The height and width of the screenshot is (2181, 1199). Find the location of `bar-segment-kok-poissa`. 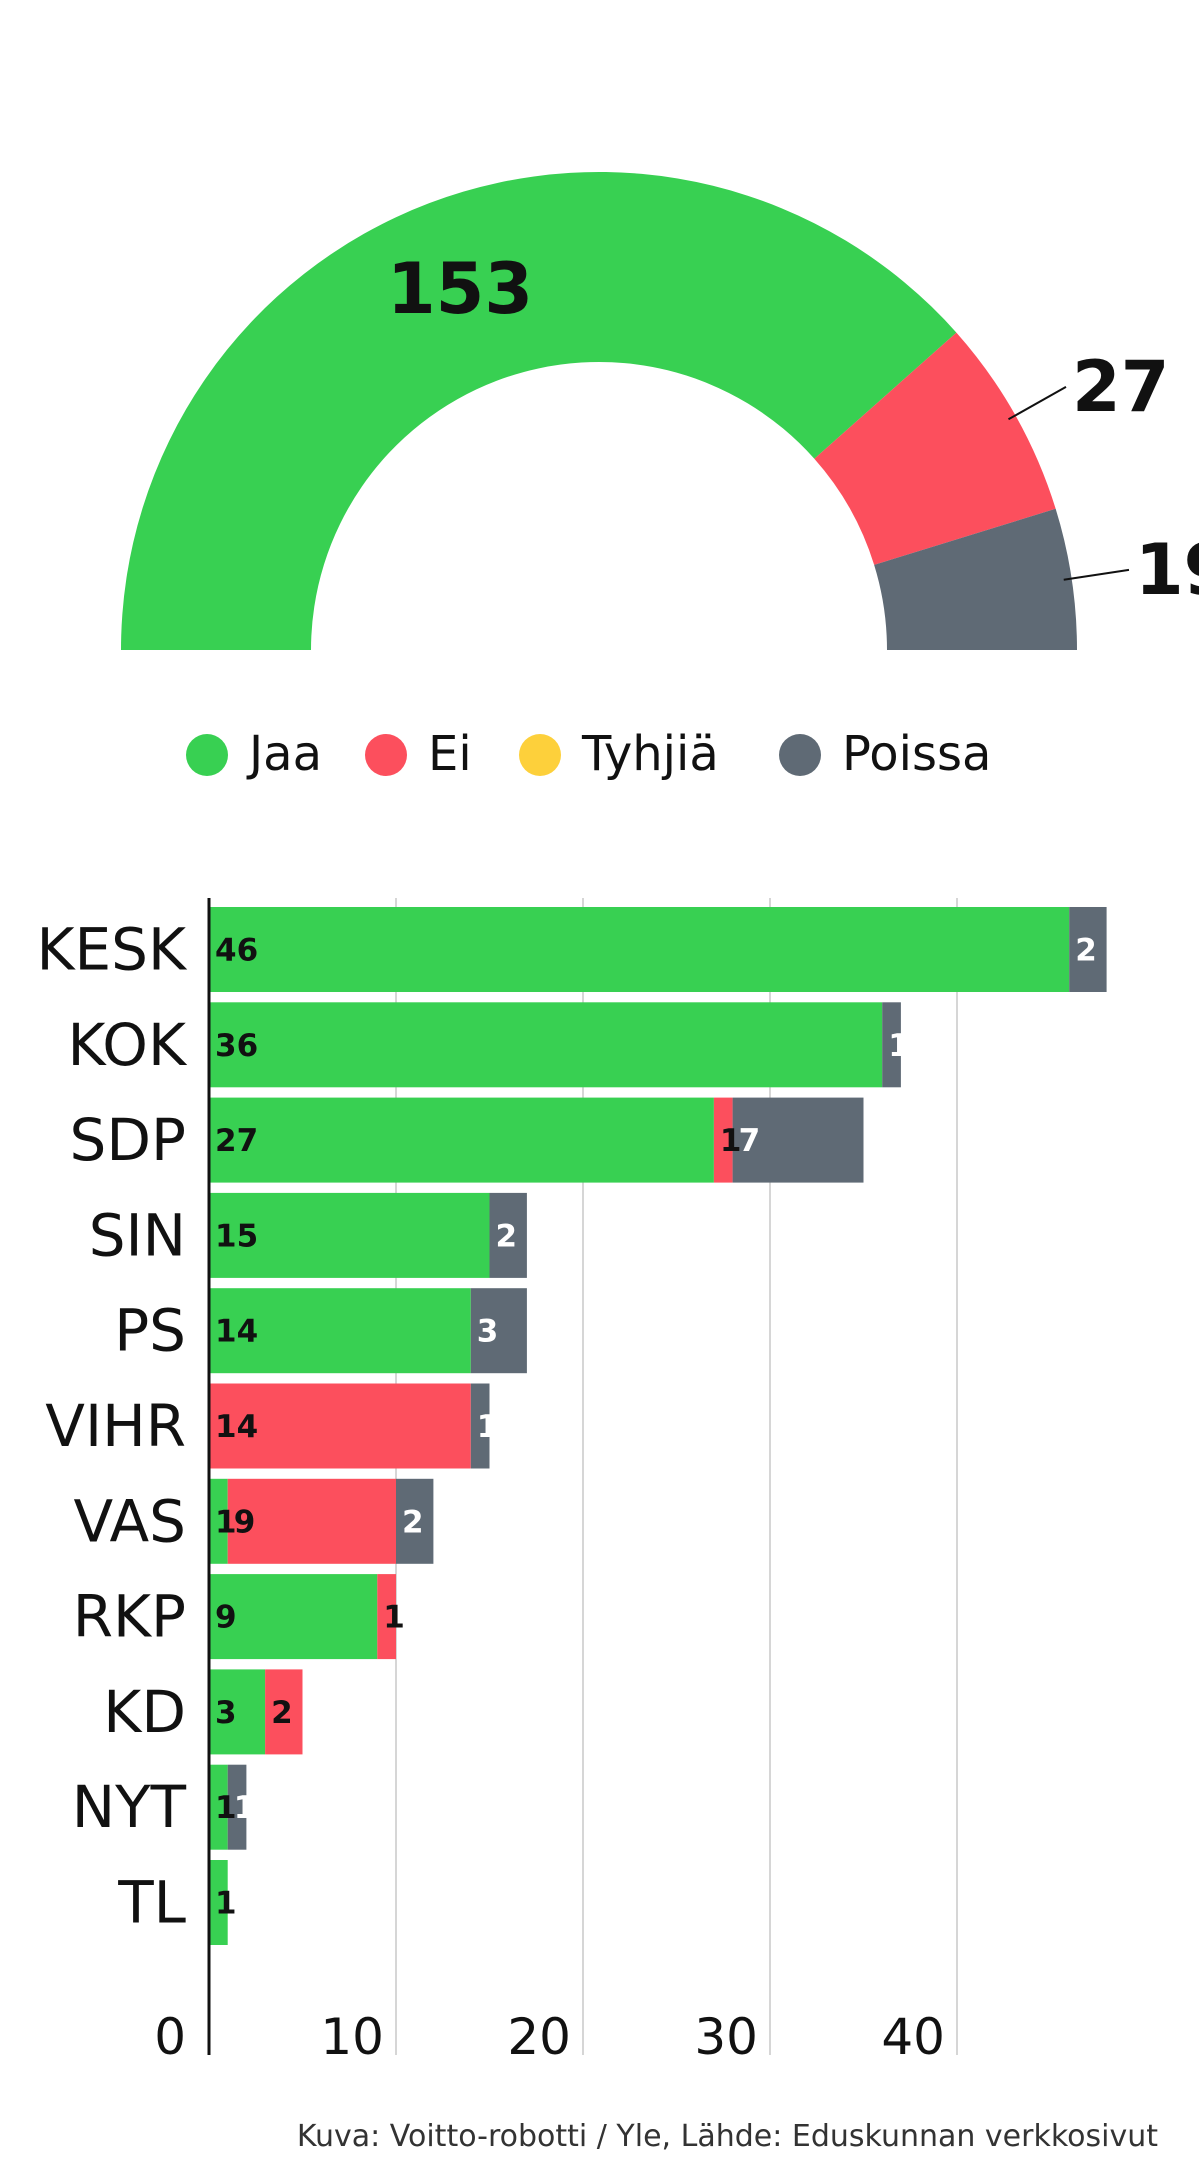

bar-segment-kok-poissa is located at coordinates (891, 1045).